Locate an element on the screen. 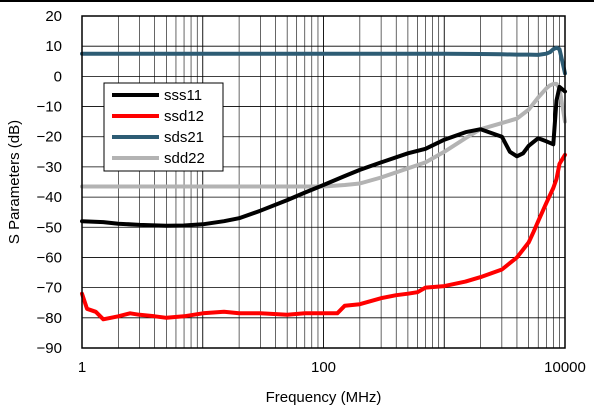 This screenshot has width=594, height=410. y-tick-label: 0 is located at coordinates (58, 76).